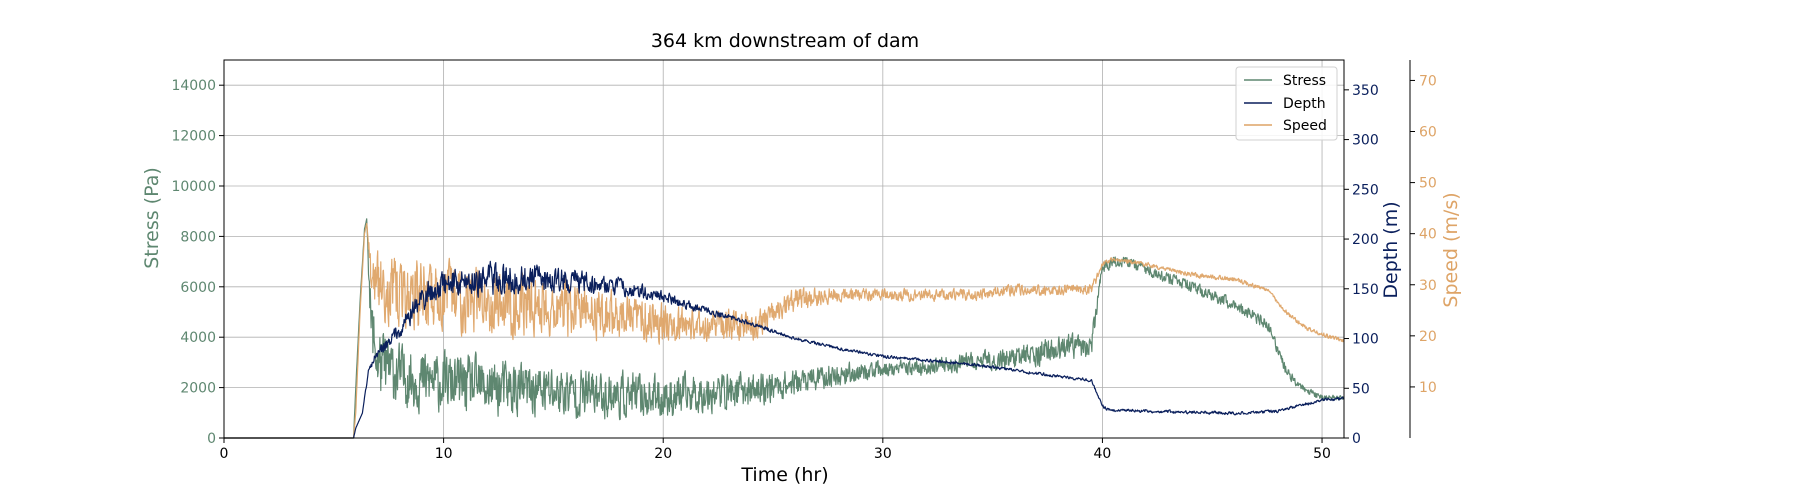 The width and height of the screenshot is (1800, 504). Describe the element at coordinates (1365, 91) in the screenshot. I see `depth-tick-label: 350` at that location.